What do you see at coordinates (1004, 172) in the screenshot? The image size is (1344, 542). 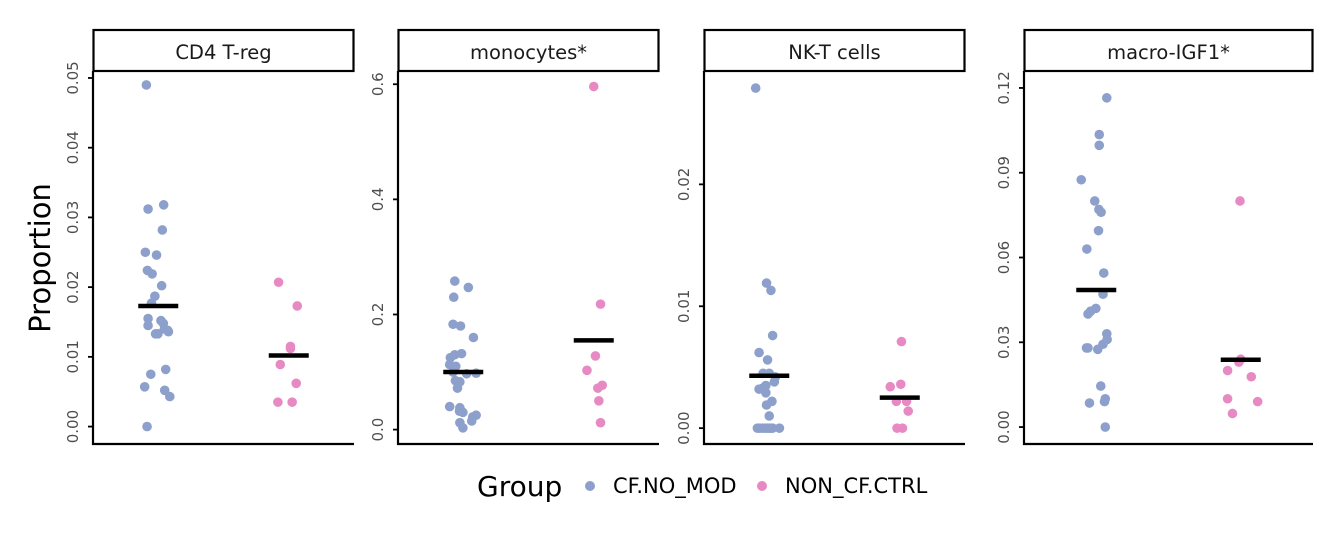 I see `y-tick-label-macro-igf1: 0.09` at bounding box center [1004, 172].